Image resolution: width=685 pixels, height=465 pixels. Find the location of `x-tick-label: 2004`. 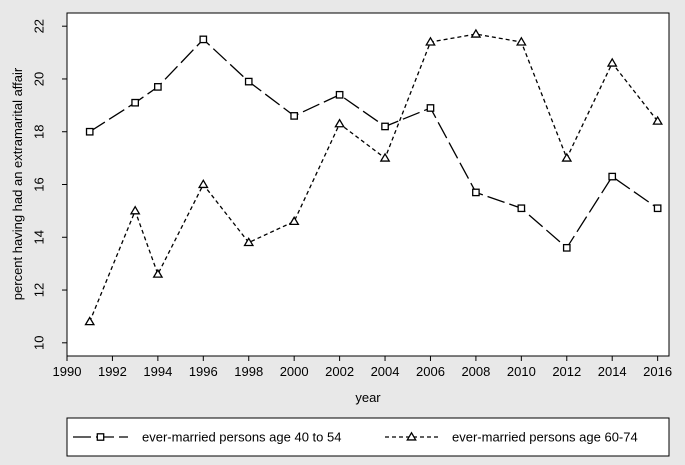

x-tick-label: 2004 is located at coordinates (385, 371).